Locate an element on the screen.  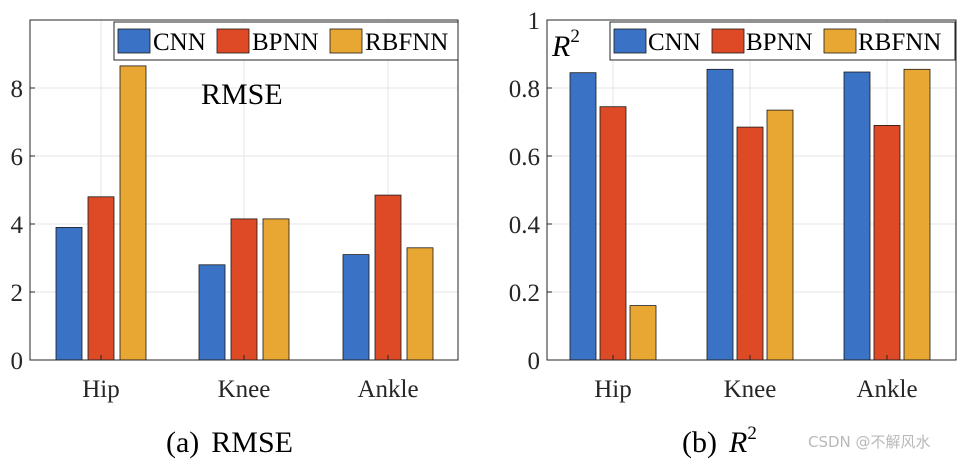
rmse-bar-hip-rbfnn is located at coordinates (133, 213).